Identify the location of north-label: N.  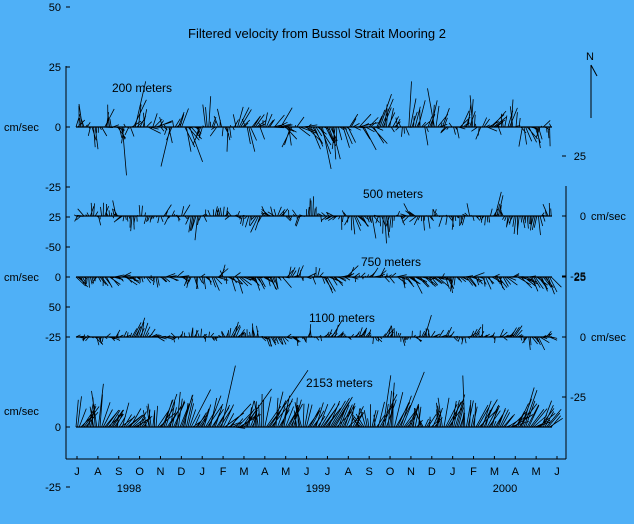
(590, 57).